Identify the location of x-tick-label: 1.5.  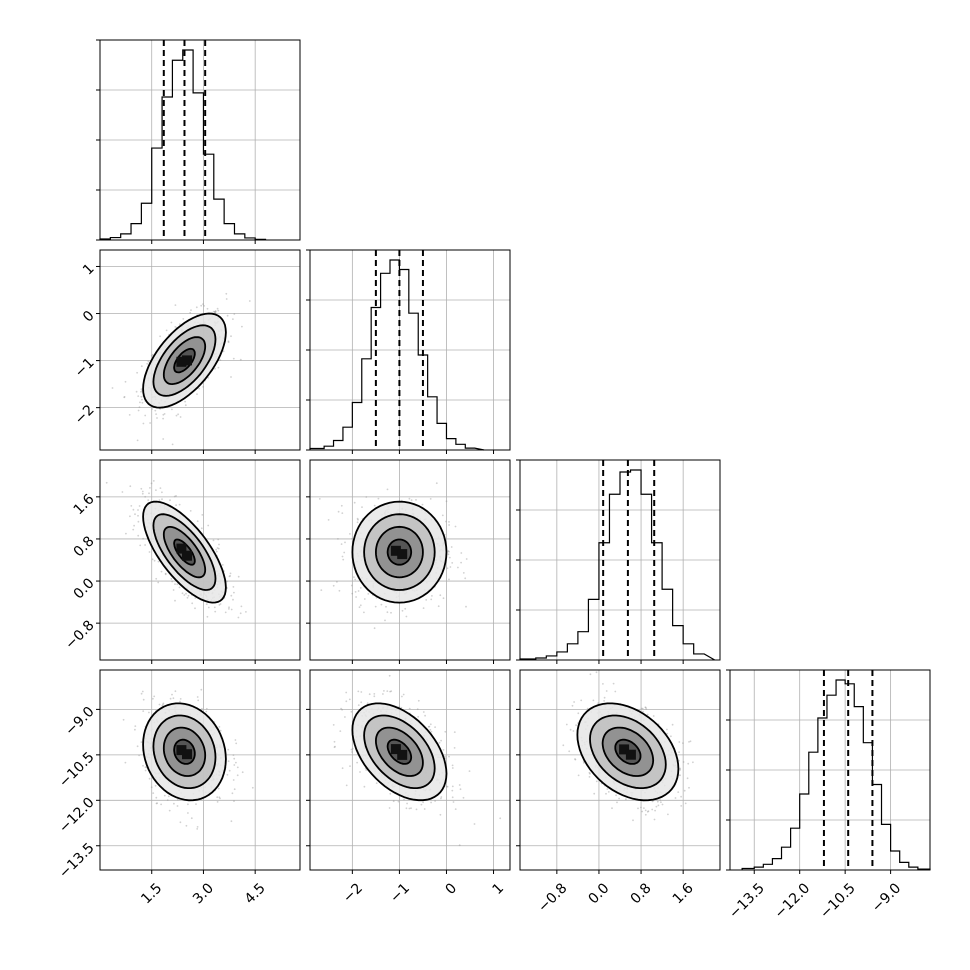
(151, 893).